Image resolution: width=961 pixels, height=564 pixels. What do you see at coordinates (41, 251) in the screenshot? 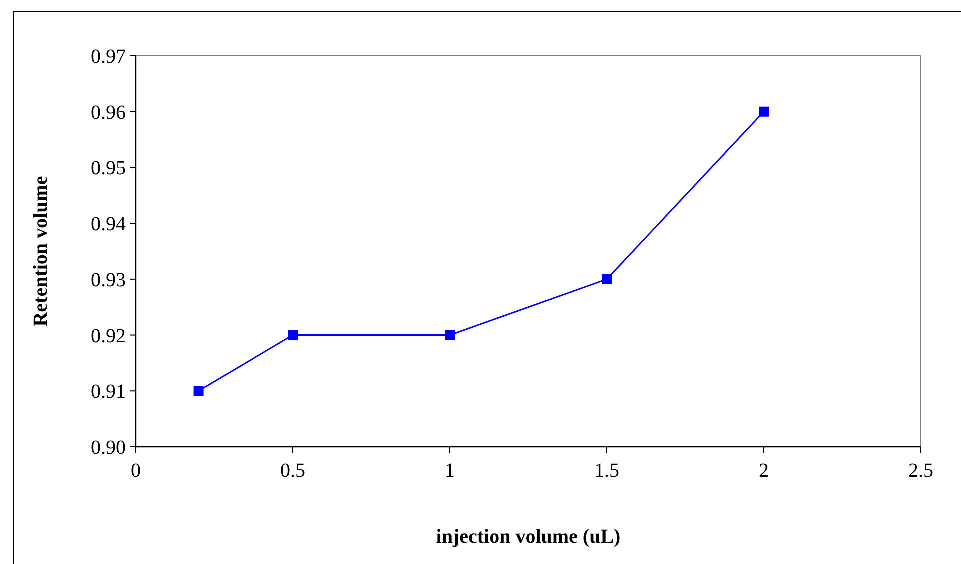
I see `y-axis-title: Retention volume` at bounding box center [41, 251].